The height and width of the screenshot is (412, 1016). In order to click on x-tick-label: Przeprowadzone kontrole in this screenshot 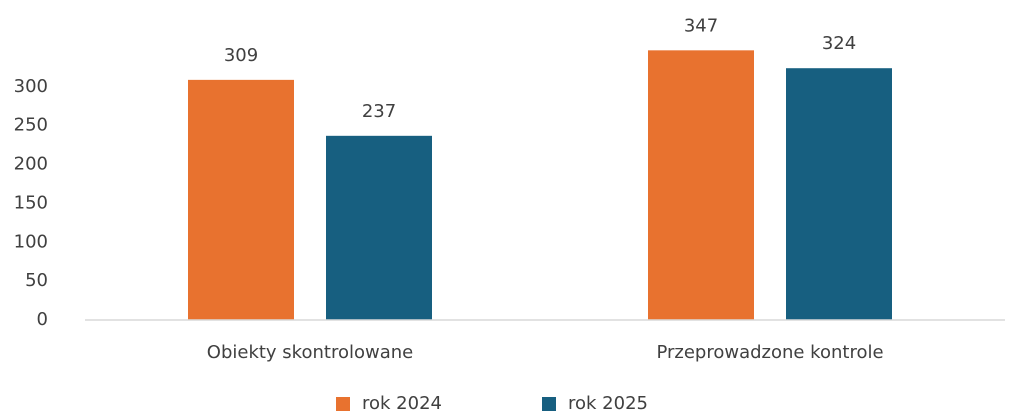, I will do `click(769, 352)`.